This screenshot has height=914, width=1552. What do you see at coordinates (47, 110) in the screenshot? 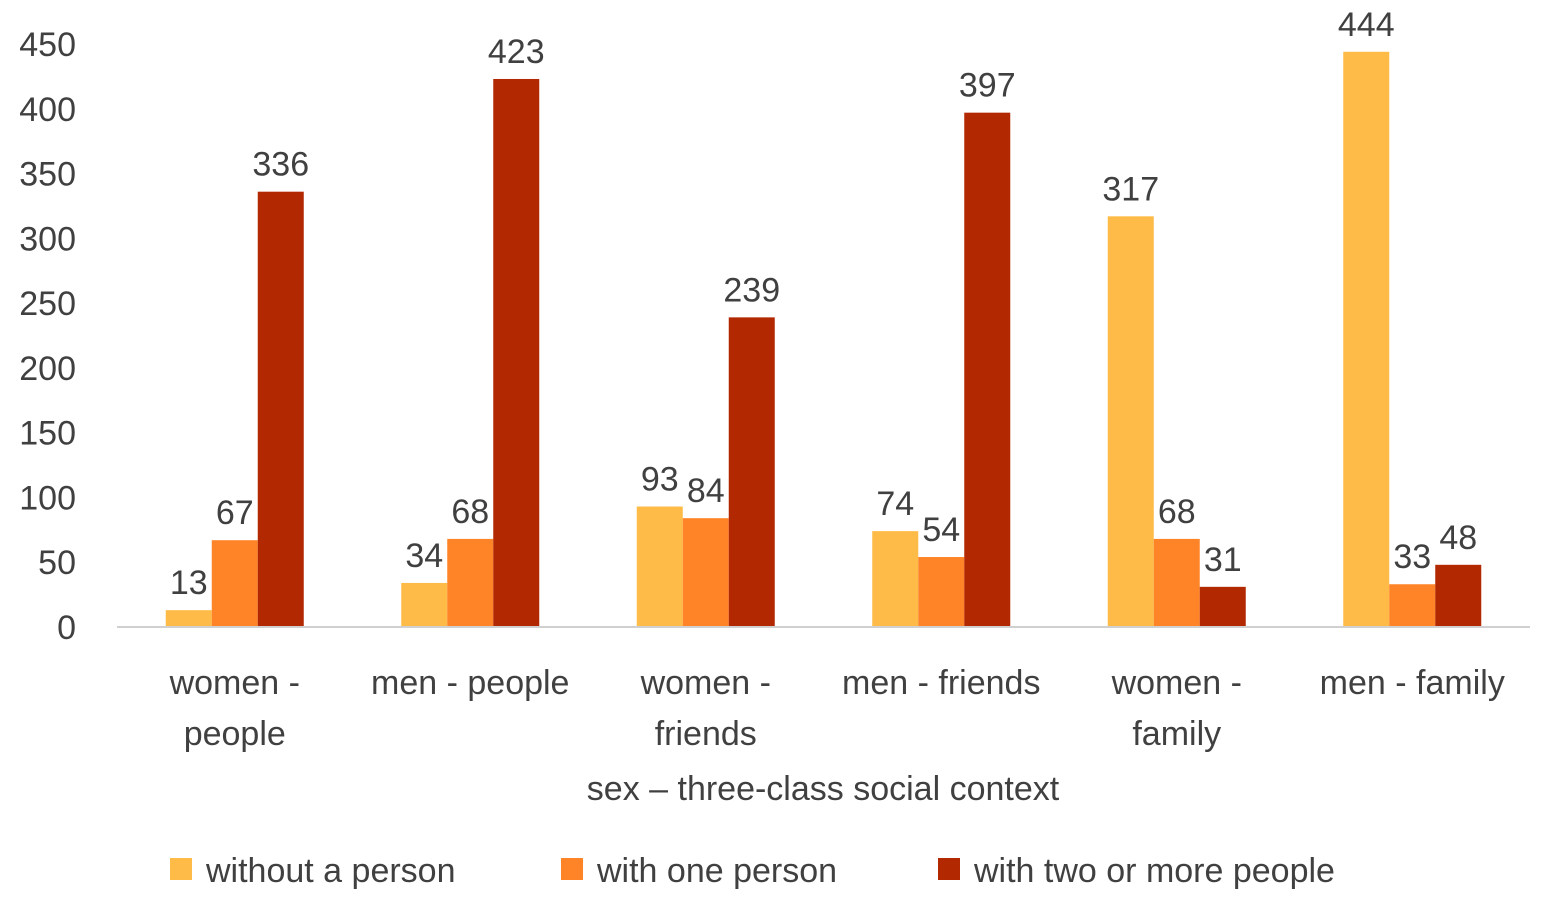
I see `y-tick-label: 400` at bounding box center [47, 110].